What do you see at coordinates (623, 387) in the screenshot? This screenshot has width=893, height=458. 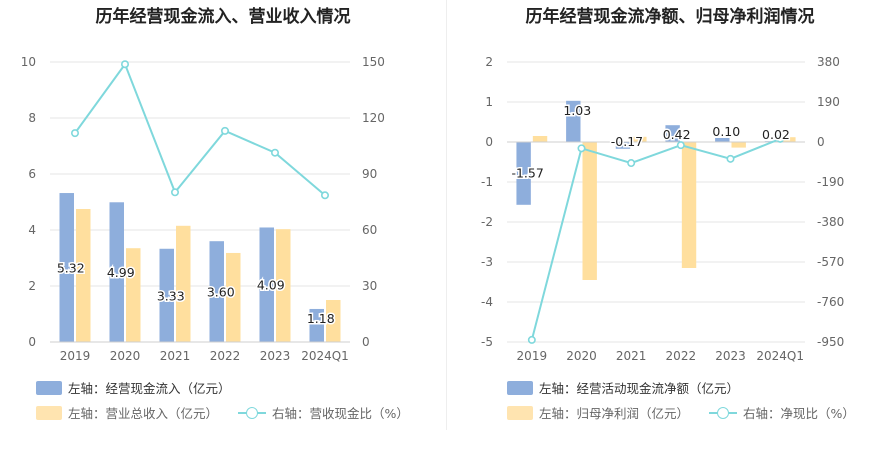 I see `legend-item-net-cashflow: 左轴：经营活动现金流净额（亿元）` at bounding box center [623, 387].